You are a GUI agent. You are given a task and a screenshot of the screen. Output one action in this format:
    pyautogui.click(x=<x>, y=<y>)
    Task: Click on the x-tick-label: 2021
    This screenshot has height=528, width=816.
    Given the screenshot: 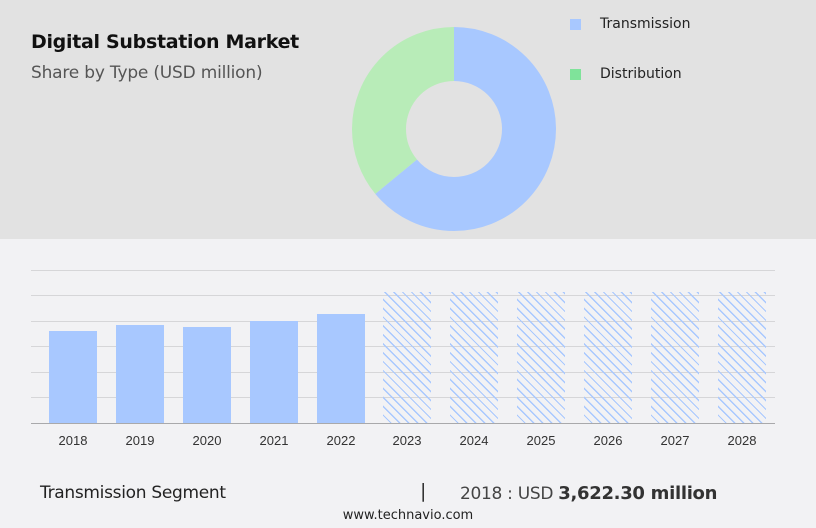 What is the action you would take?
    pyautogui.click(x=274, y=440)
    